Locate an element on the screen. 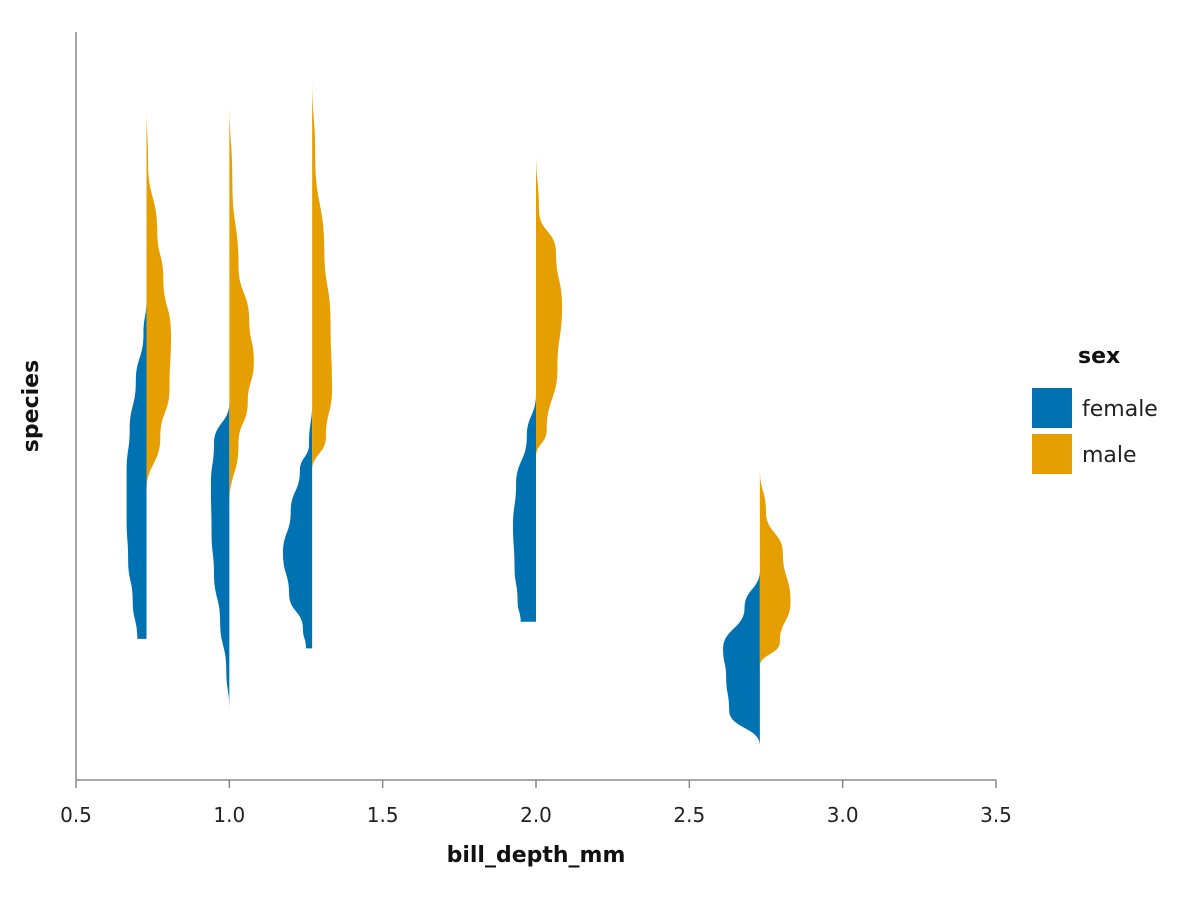 The width and height of the screenshot is (1200, 900). y-axis-title: species is located at coordinates (31, 406).